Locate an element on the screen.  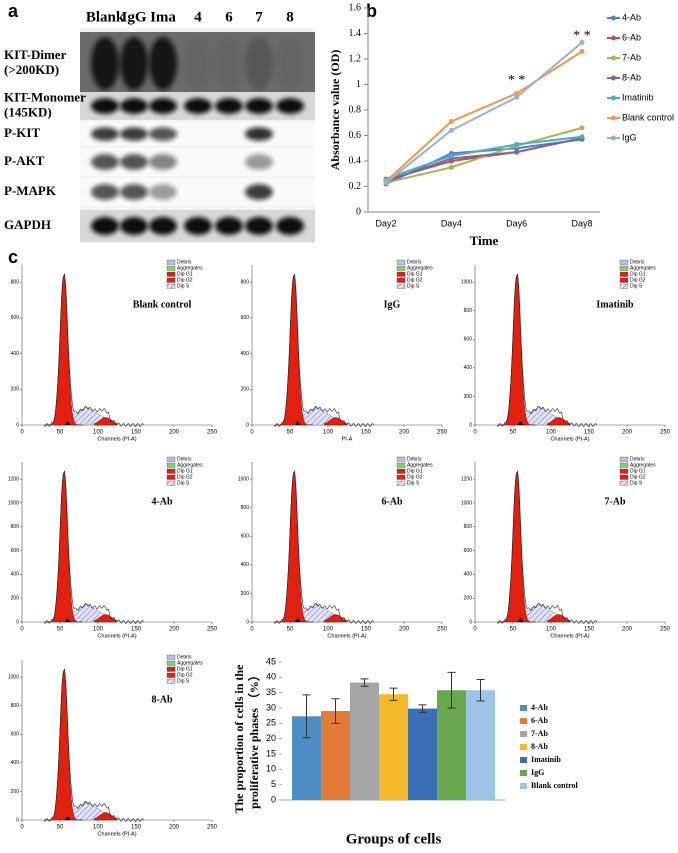
y-tick-label: 10 is located at coordinates (271, 769).